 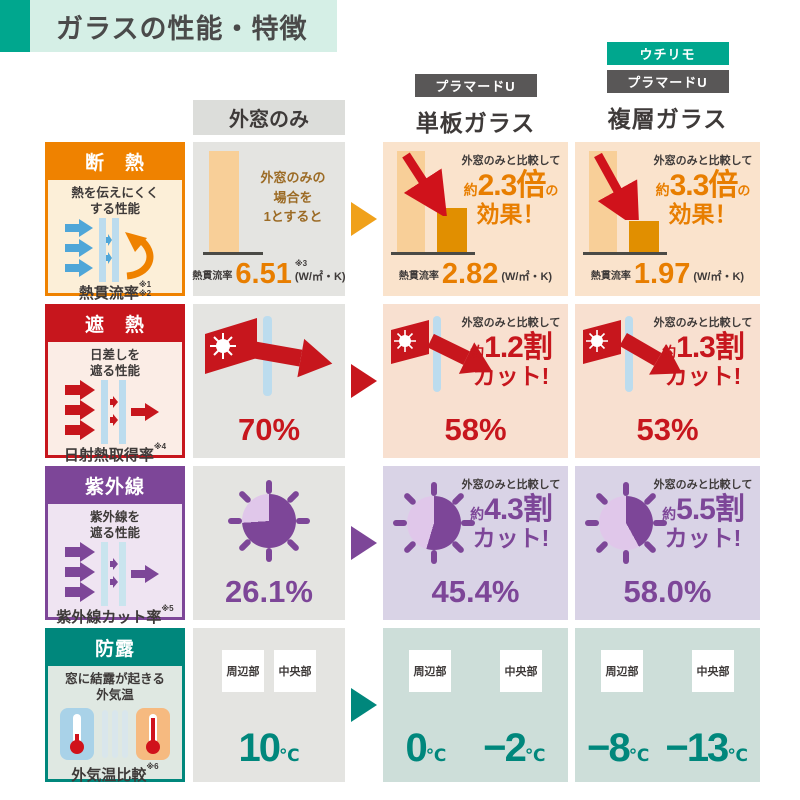 I want to click on column-label-double-glass: 複層ガラス, so click(x=667, y=119).